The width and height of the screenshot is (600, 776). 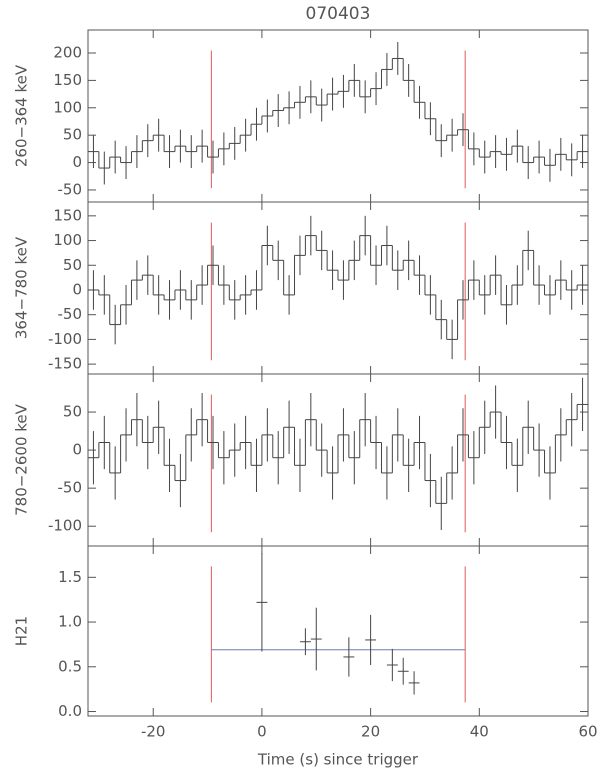 What do you see at coordinates (67, 53) in the screenshot?
I see `y-tick-label: 200` at bounding box center [67, 53].